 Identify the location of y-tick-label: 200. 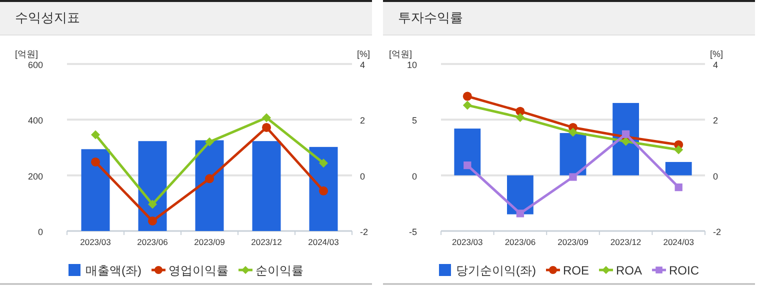
(35, 176).